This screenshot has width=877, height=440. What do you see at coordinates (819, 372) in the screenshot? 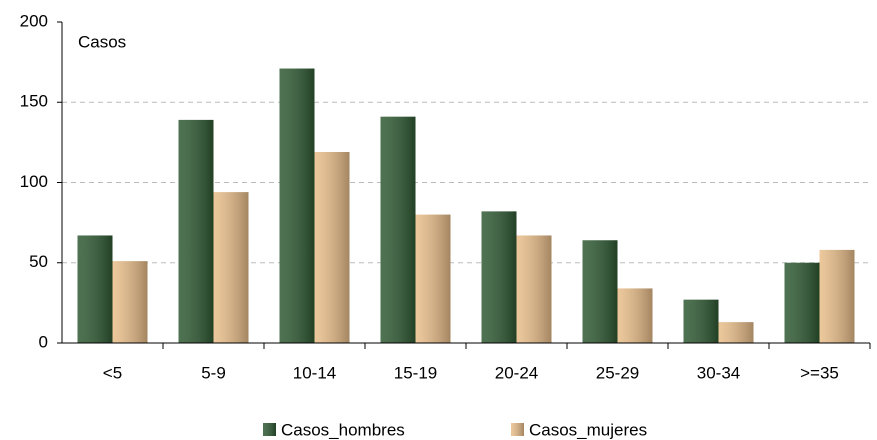
I see `x-tick-label: >=35` at bounding box center [819, 372].